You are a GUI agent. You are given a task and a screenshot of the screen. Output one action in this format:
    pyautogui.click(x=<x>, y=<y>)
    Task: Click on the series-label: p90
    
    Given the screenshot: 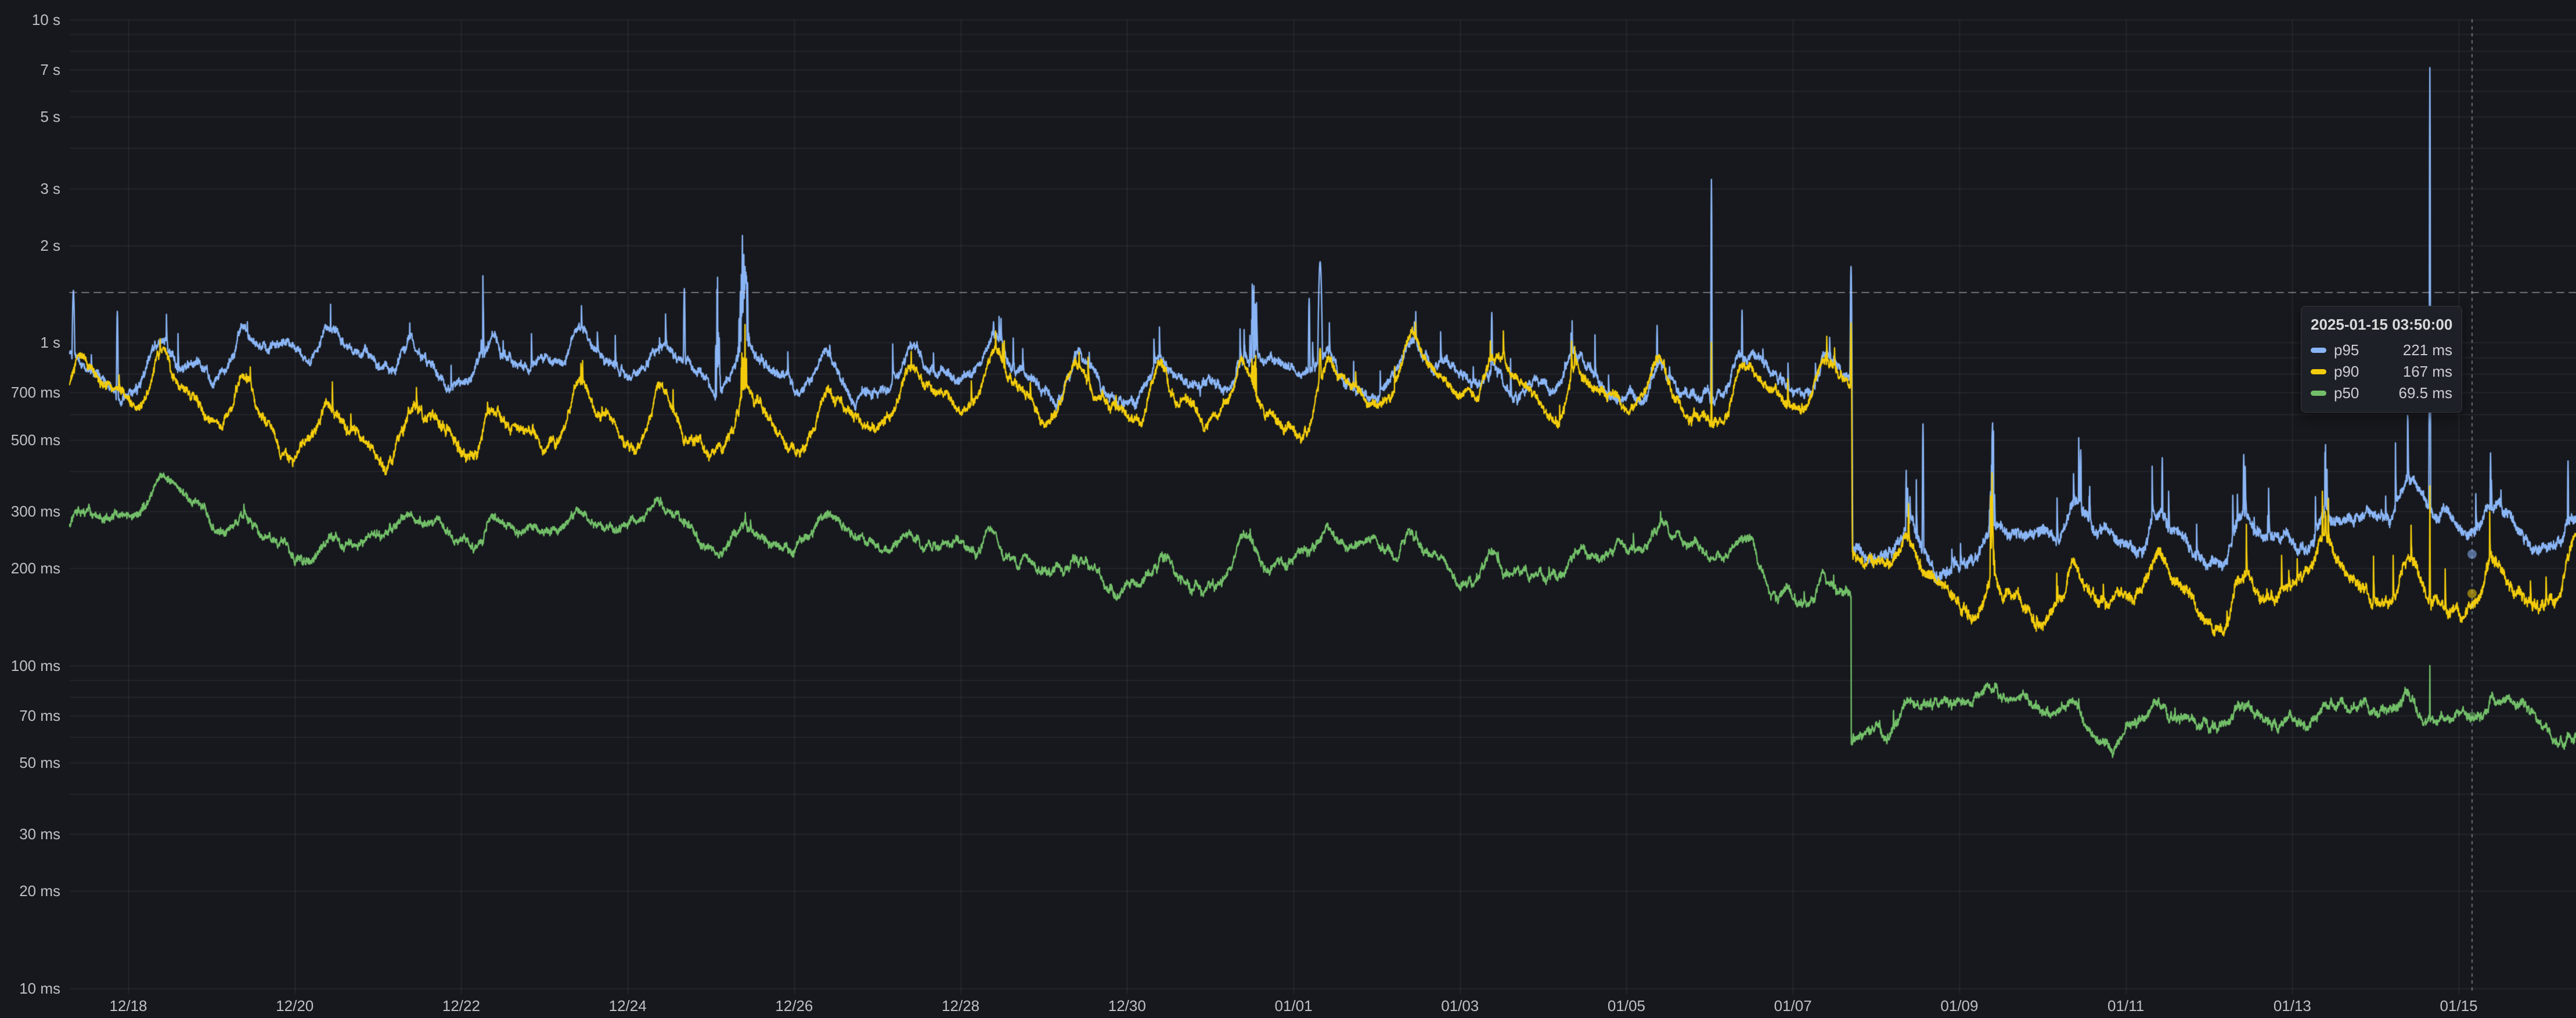 What is the action you would take?
    pyautogui.click(x=2346, y=372)
    